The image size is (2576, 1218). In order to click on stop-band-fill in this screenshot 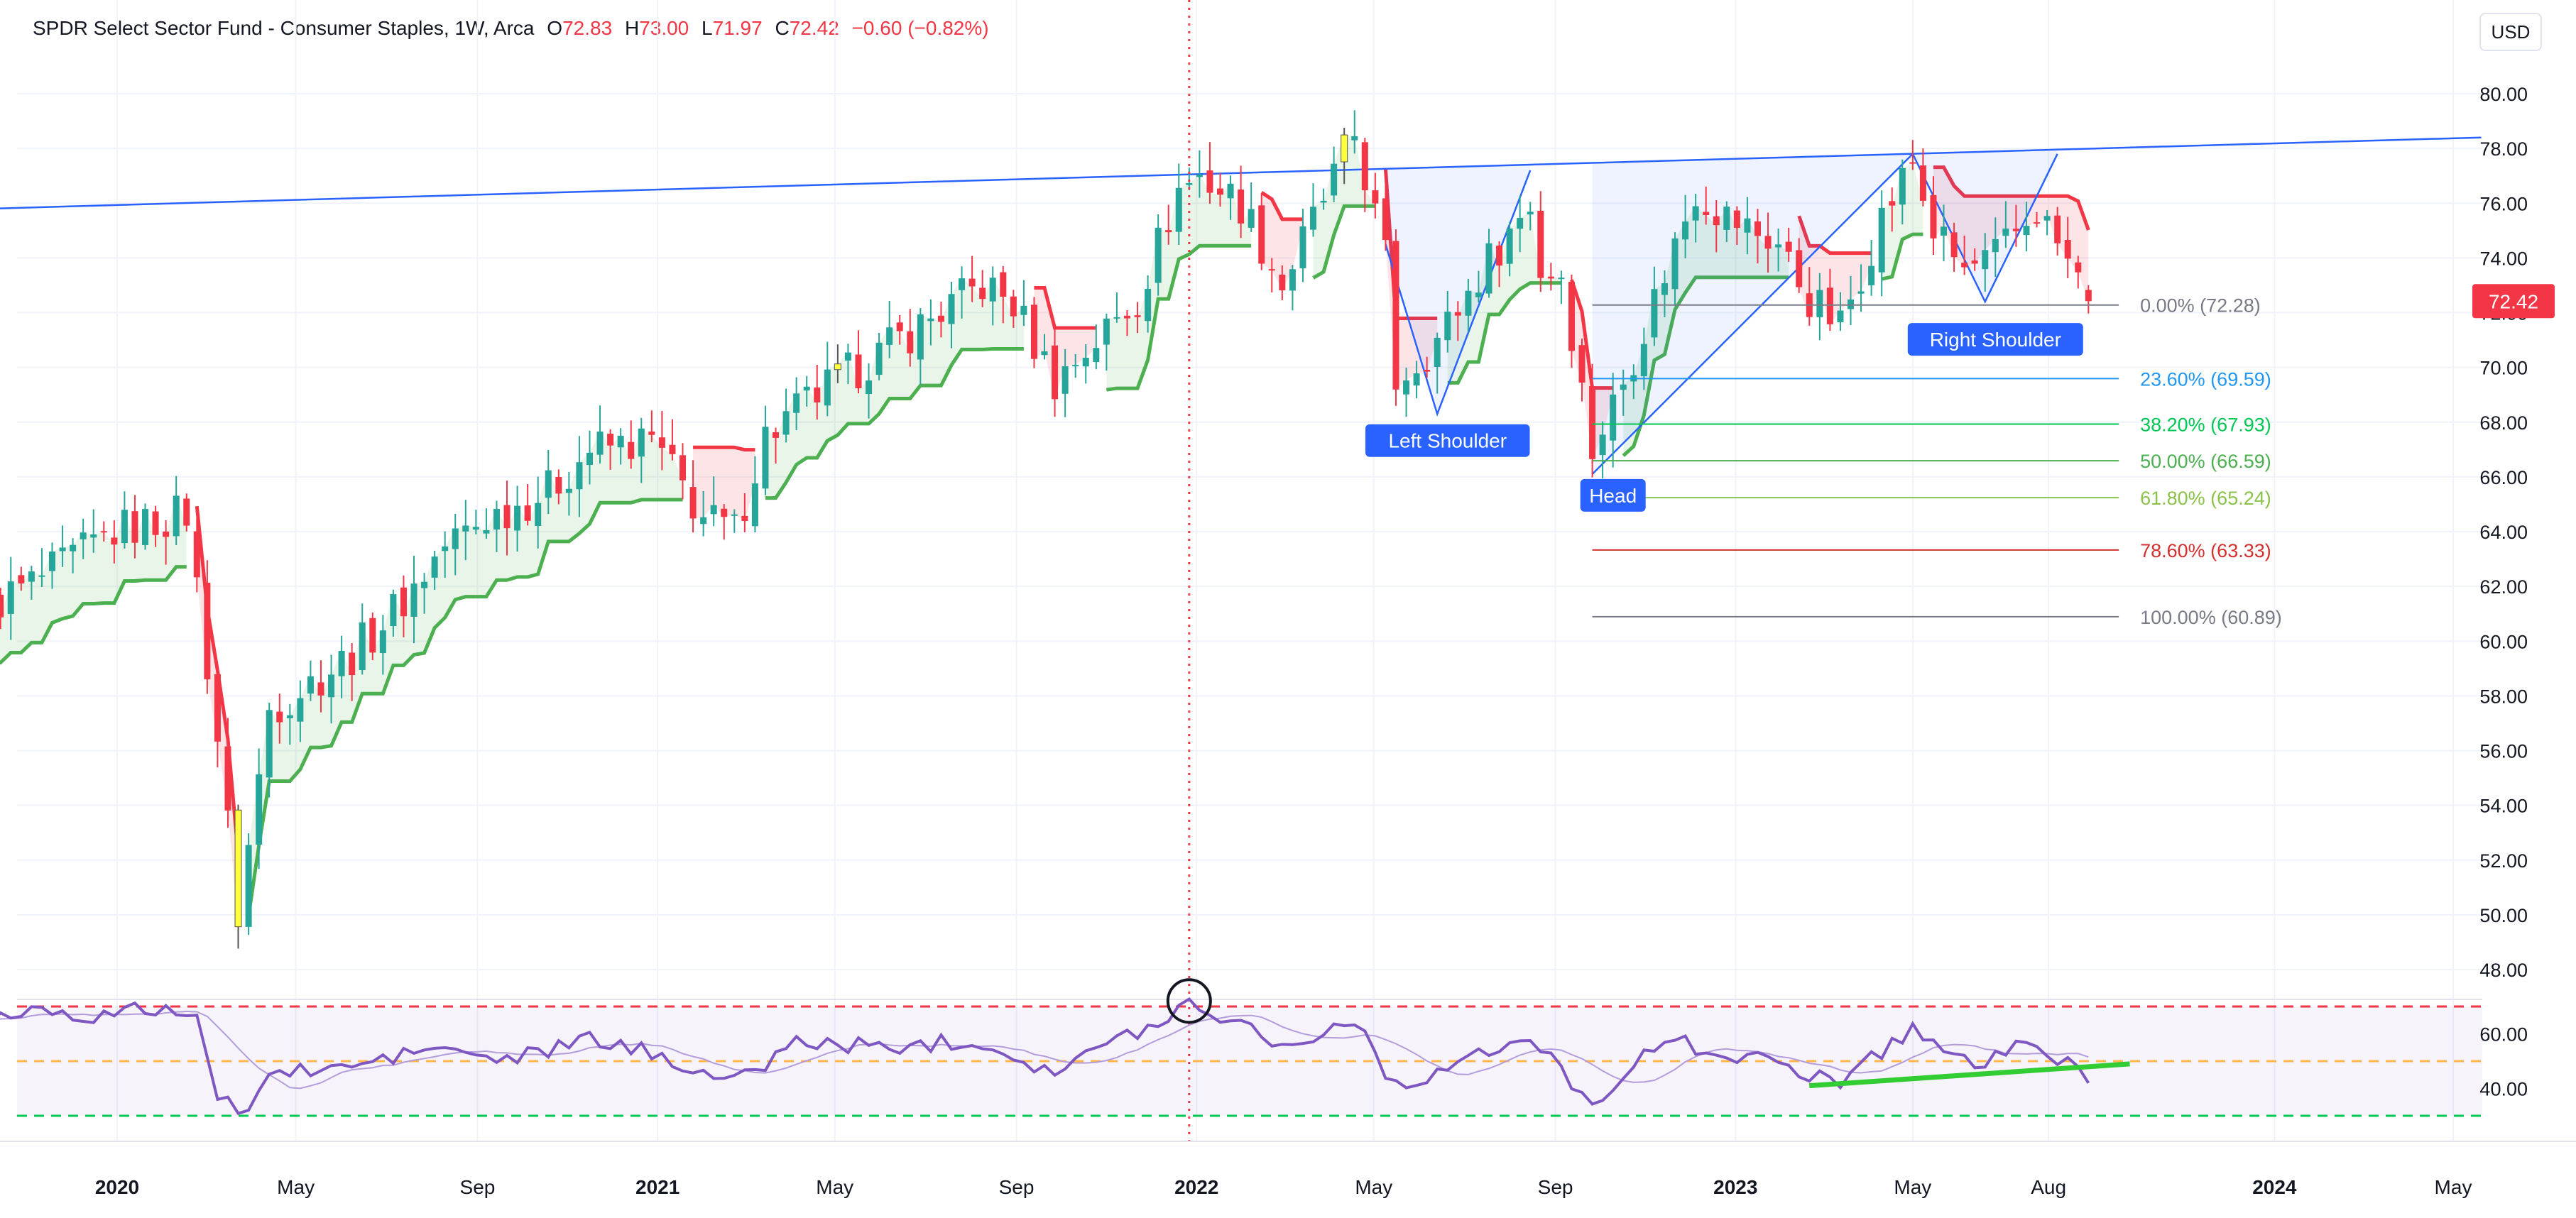, I will do `click(2011, 235)`.